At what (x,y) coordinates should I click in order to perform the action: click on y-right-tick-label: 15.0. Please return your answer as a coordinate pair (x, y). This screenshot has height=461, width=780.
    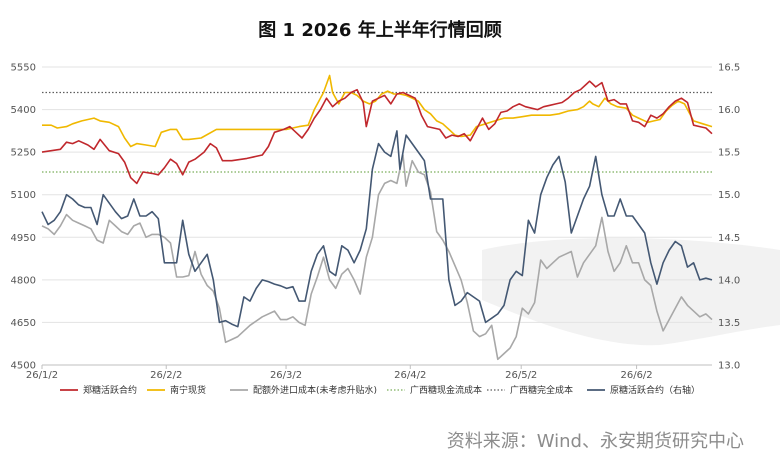
    Looking at the image, I should click on (729, 195).